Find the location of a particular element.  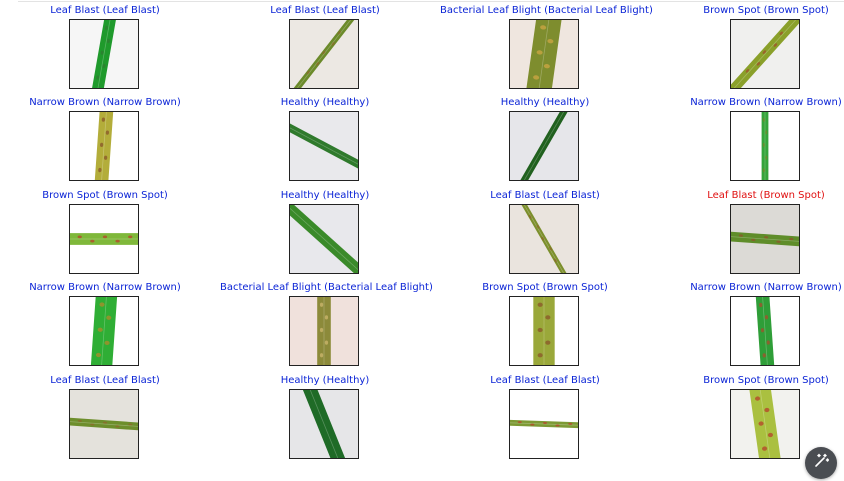

top-divider is located at coordinates (431, 1).